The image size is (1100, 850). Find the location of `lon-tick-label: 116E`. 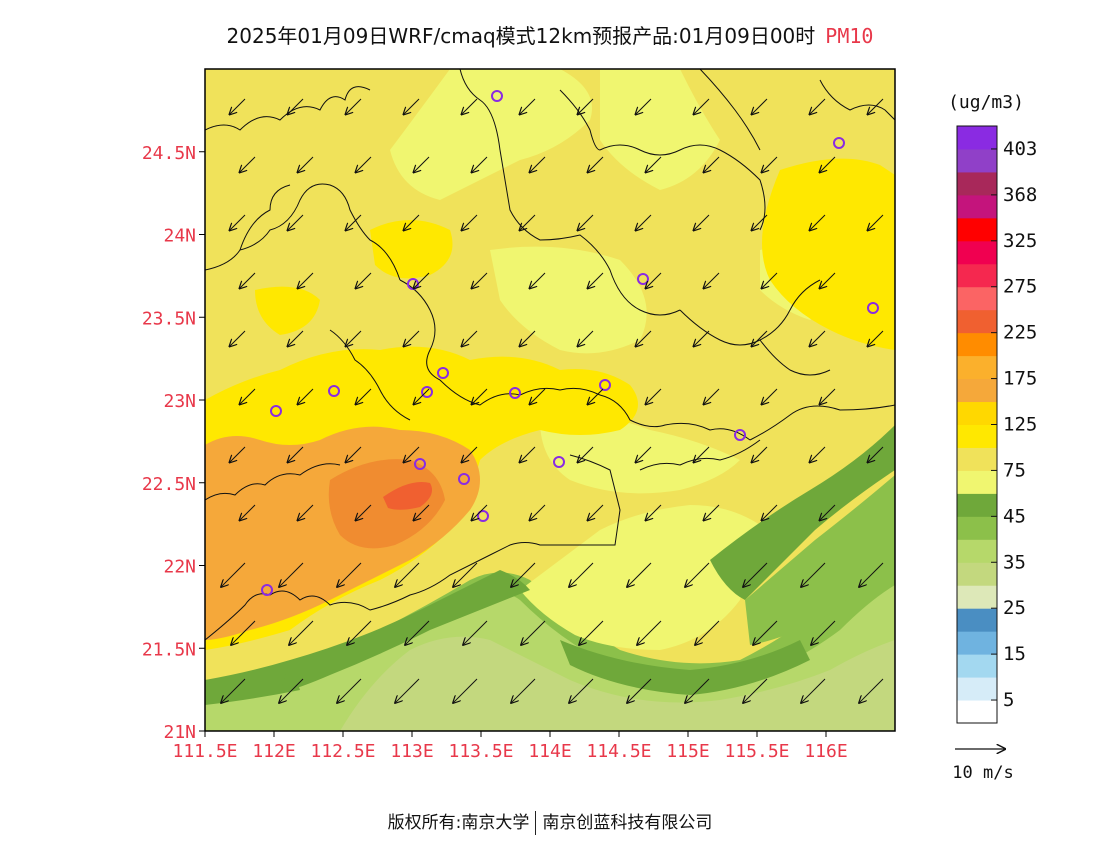

lon-tick-label: 116E is located at coordinates (825, 751).